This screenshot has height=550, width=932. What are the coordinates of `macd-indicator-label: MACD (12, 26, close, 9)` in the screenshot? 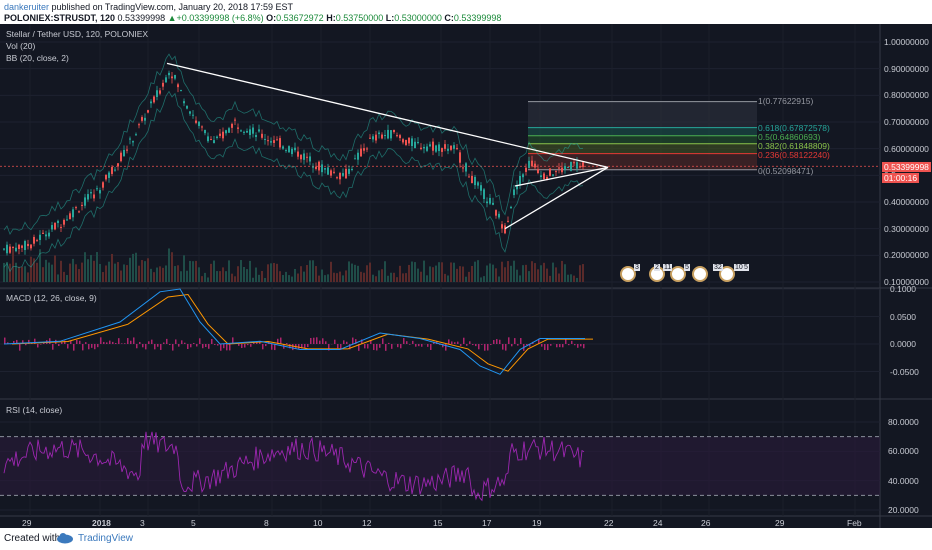 It's located at (51, 298).